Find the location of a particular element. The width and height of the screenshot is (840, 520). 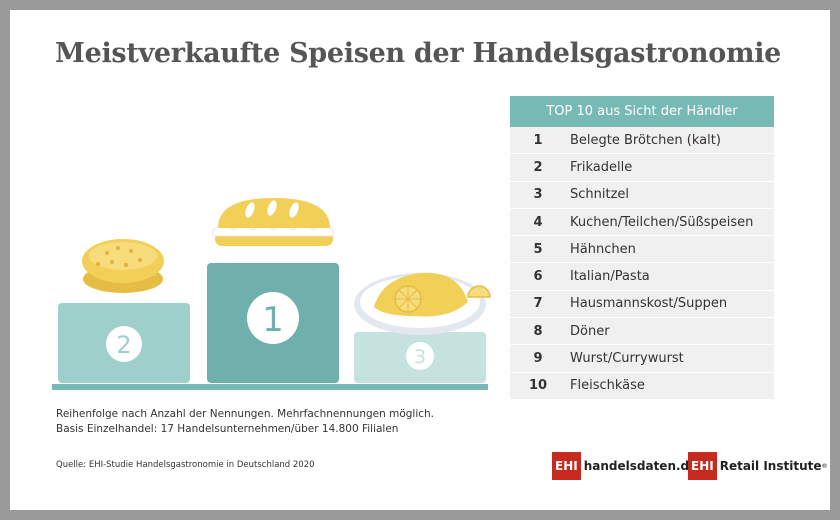

podium-number-2-circle is located at coordinates (124, 344).